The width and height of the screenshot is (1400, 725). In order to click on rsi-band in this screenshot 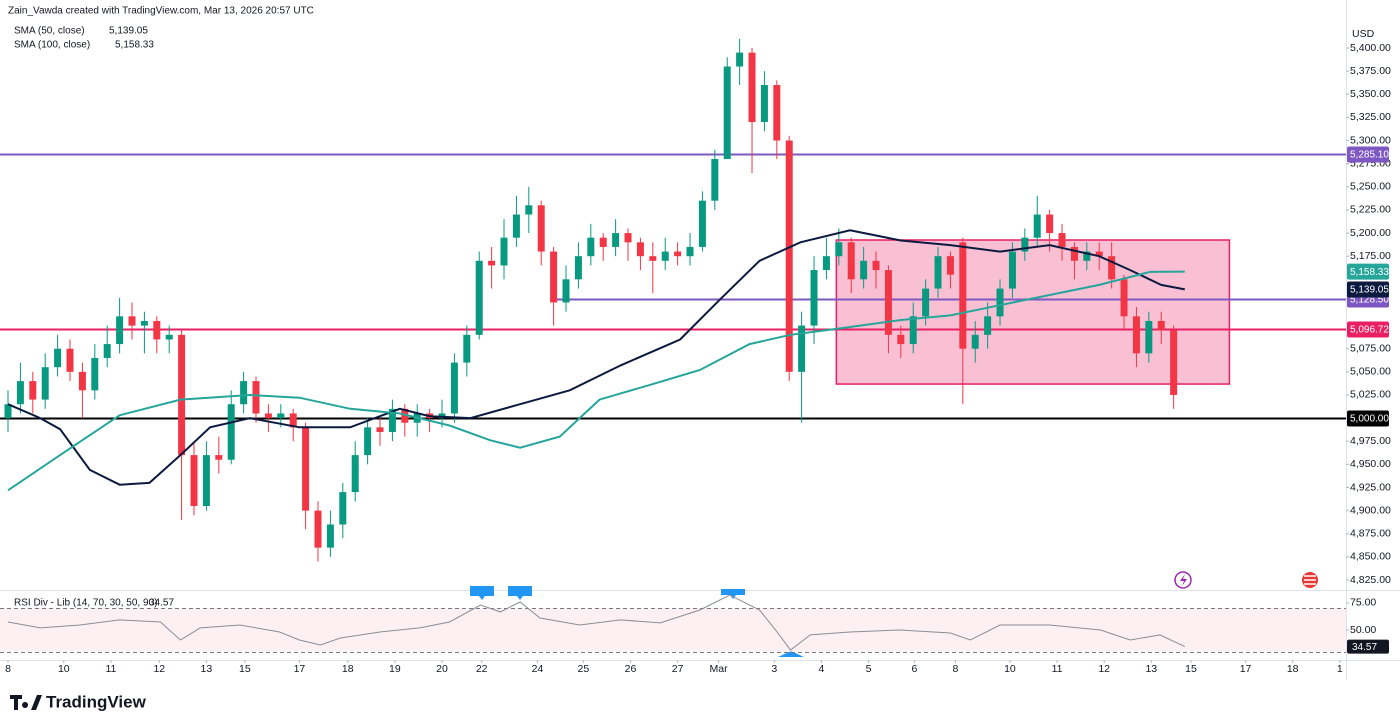, I will do `click(673, 630)`.